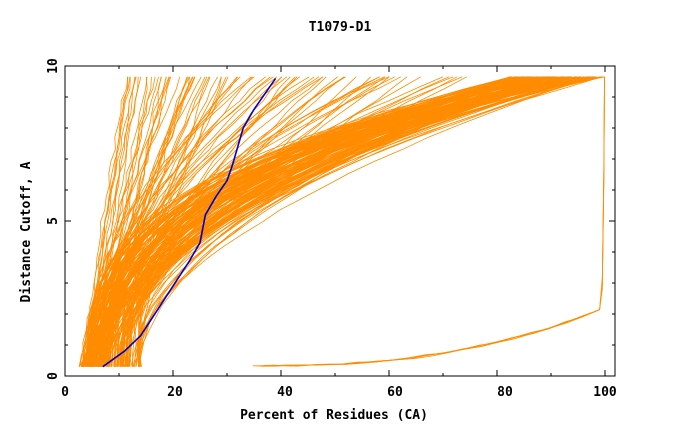 The image size is (680, 440). What do you see at coordinates (65, 392) in the screenshot?
I see `x-tick-label-0: 0` at bounding box center [65, 392].